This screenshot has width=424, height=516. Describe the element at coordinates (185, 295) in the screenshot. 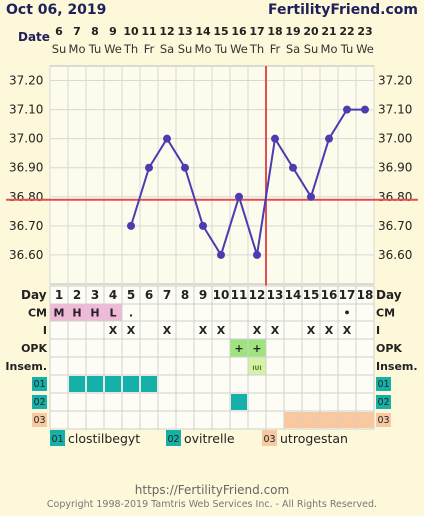

I see `cycle-day-number: 8` at that location.